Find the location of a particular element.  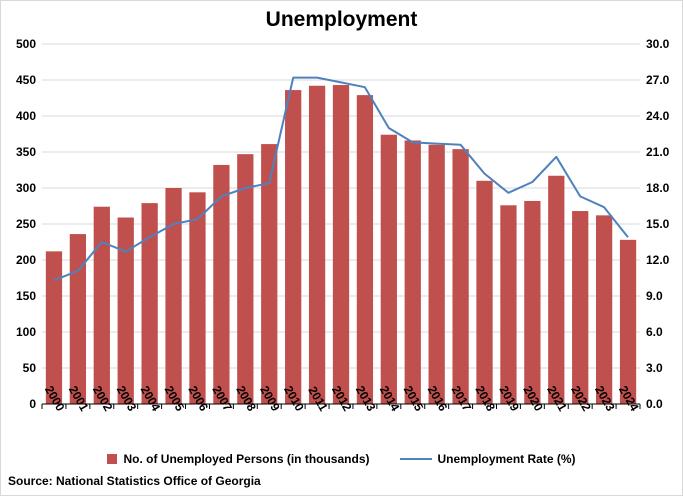

y-left-tick-label: 200 is located at coordinates (26, 260).